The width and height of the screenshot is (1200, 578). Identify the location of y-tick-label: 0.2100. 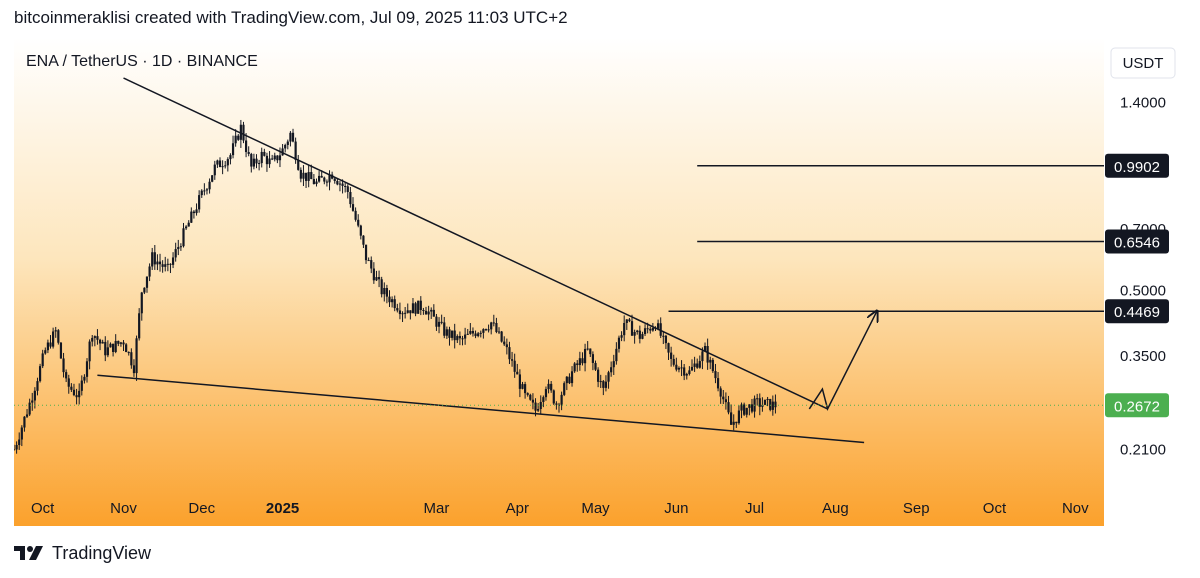
(1143, 449).